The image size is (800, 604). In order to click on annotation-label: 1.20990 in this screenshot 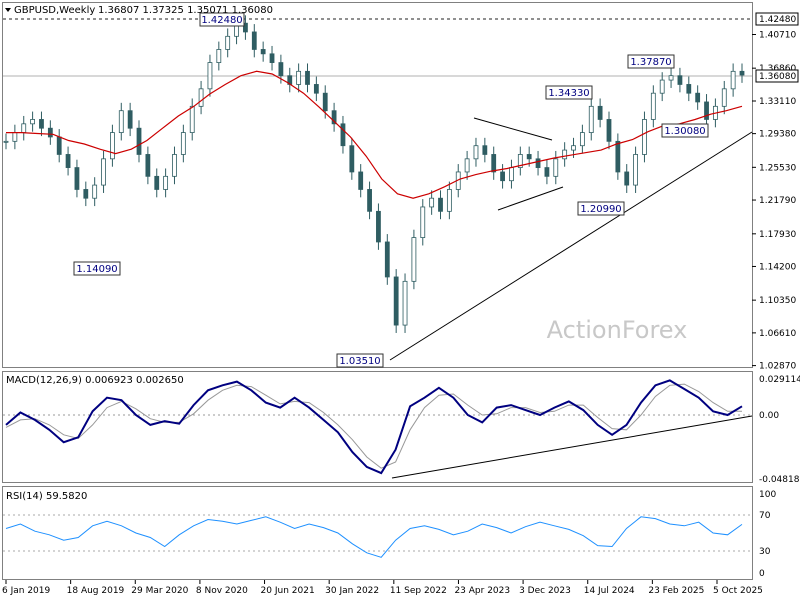, I will do `click(600, 209)`.